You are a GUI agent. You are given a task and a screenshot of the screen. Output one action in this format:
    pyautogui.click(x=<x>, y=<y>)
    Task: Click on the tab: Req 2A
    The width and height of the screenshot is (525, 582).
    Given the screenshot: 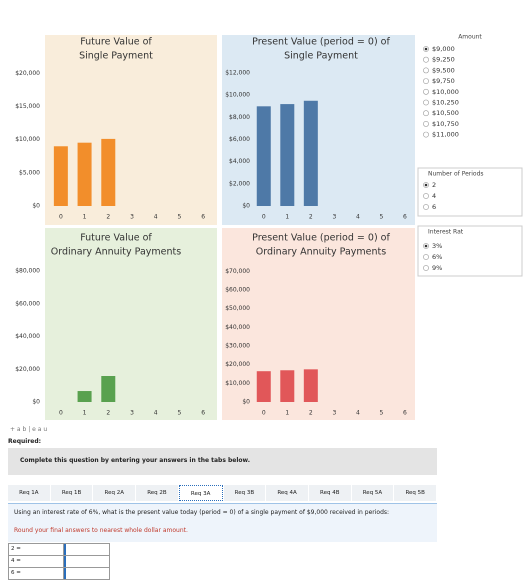 What is the action you would take?
    pyautogui.click(x=114, y=493)
    